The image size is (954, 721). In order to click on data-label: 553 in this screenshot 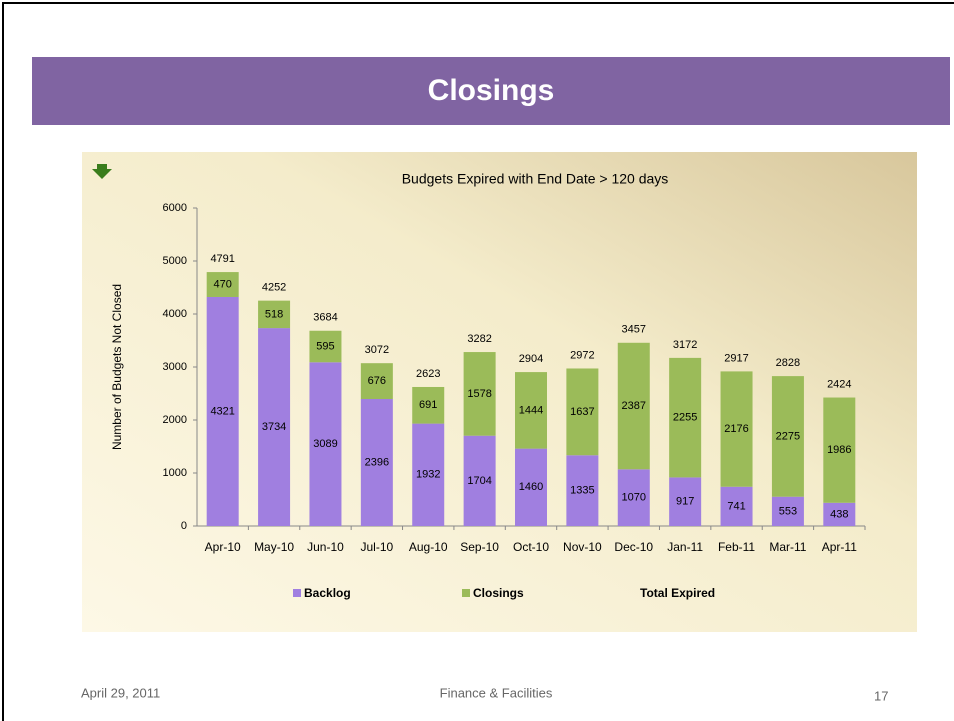, I will do `click(788, 511)`.